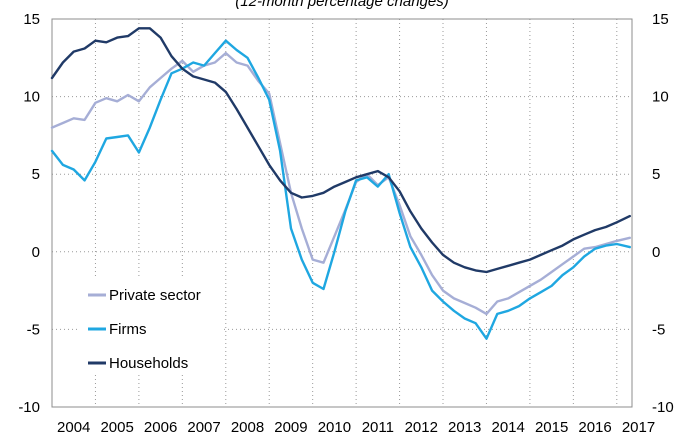 The height and width of the screenshot is (439, 683). I want to click on y-tick-label-right: 15, so click(660, 19).